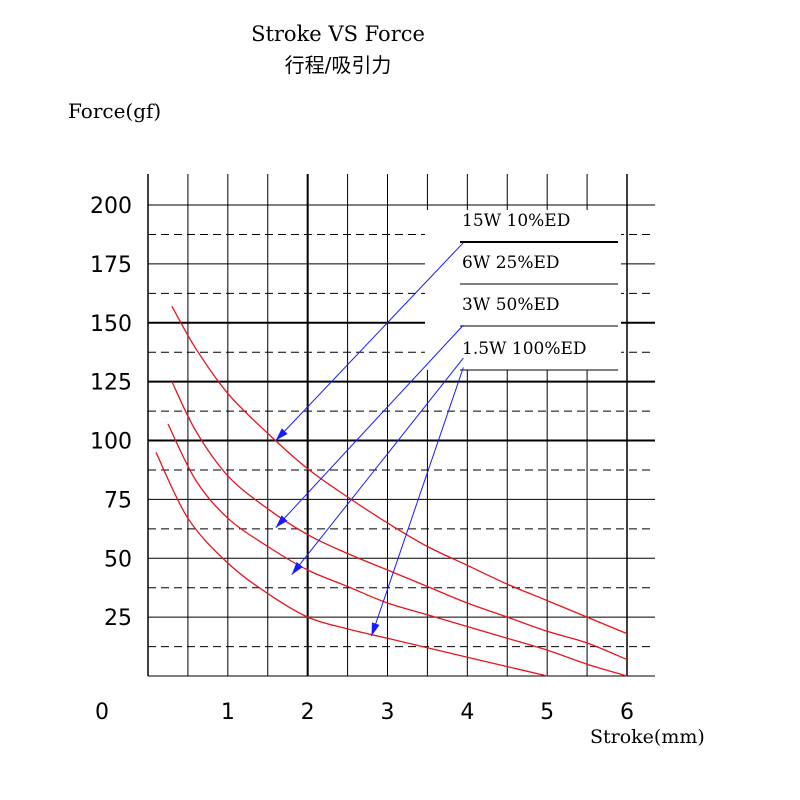  Describe the element at coordinates (467, 712) in the screenshot. I see `x-tick-label: 4` at that location.